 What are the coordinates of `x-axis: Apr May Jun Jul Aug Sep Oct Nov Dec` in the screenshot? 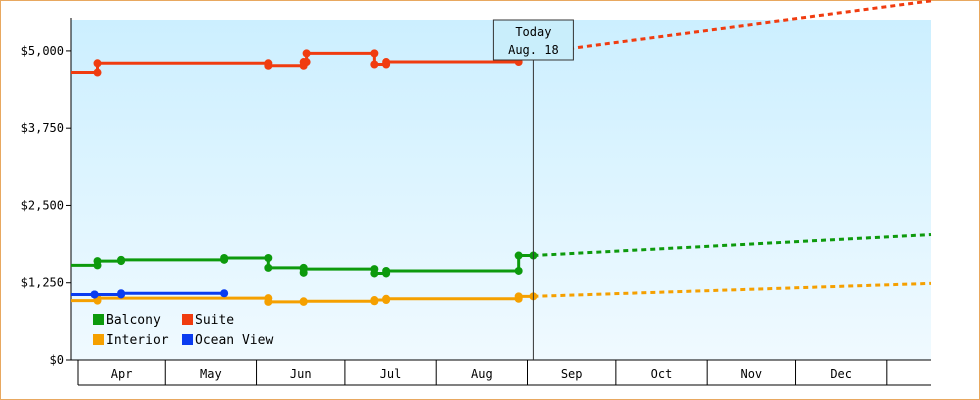 It's located at (501, 372).